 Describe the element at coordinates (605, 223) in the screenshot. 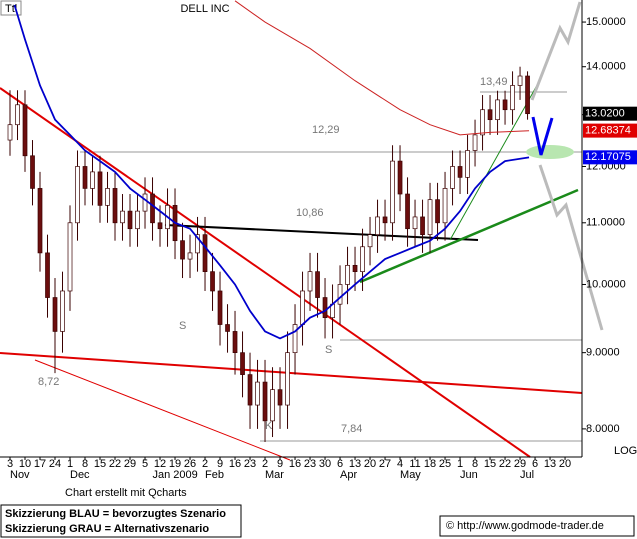

I see `y-tick-label: 11.0000` at that location.